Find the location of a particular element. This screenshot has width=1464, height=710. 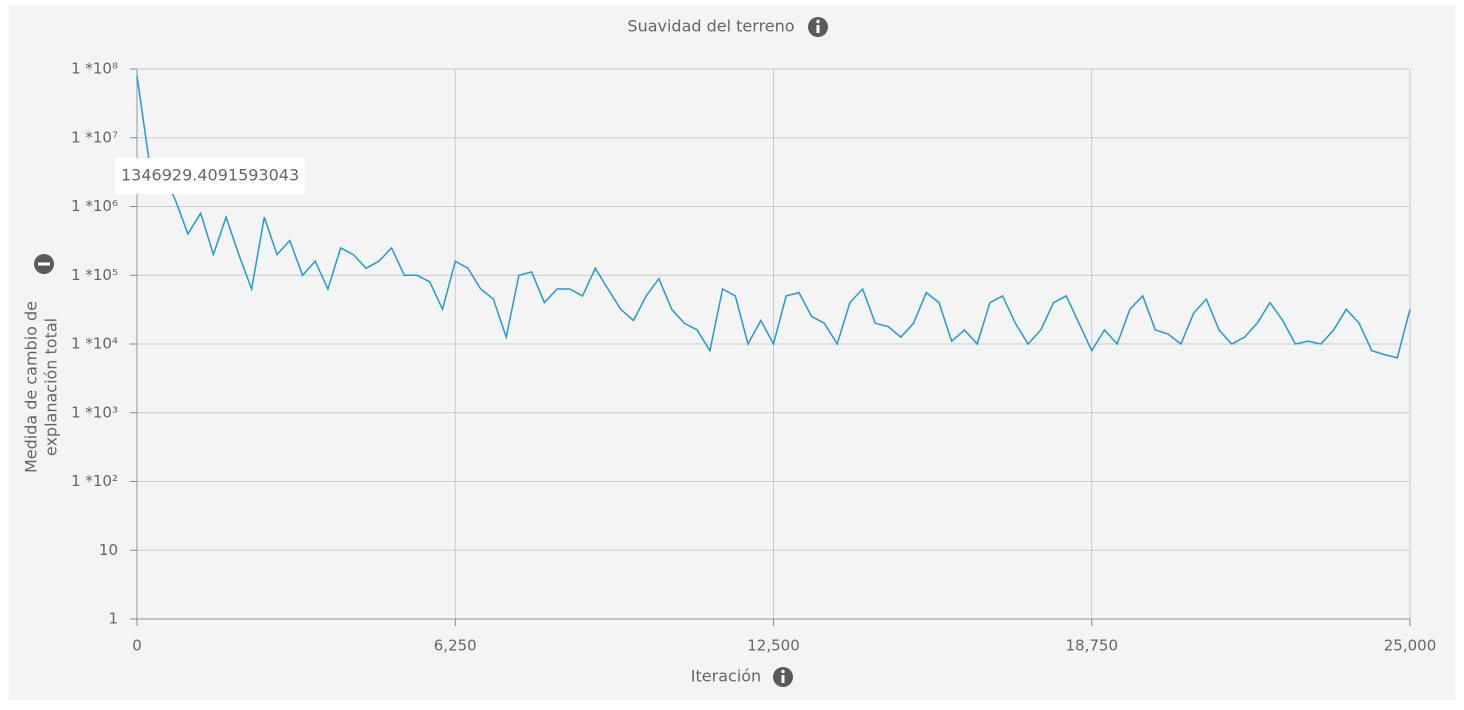

x-tick-label: 18,750 is located at coordinates (1092, 646).